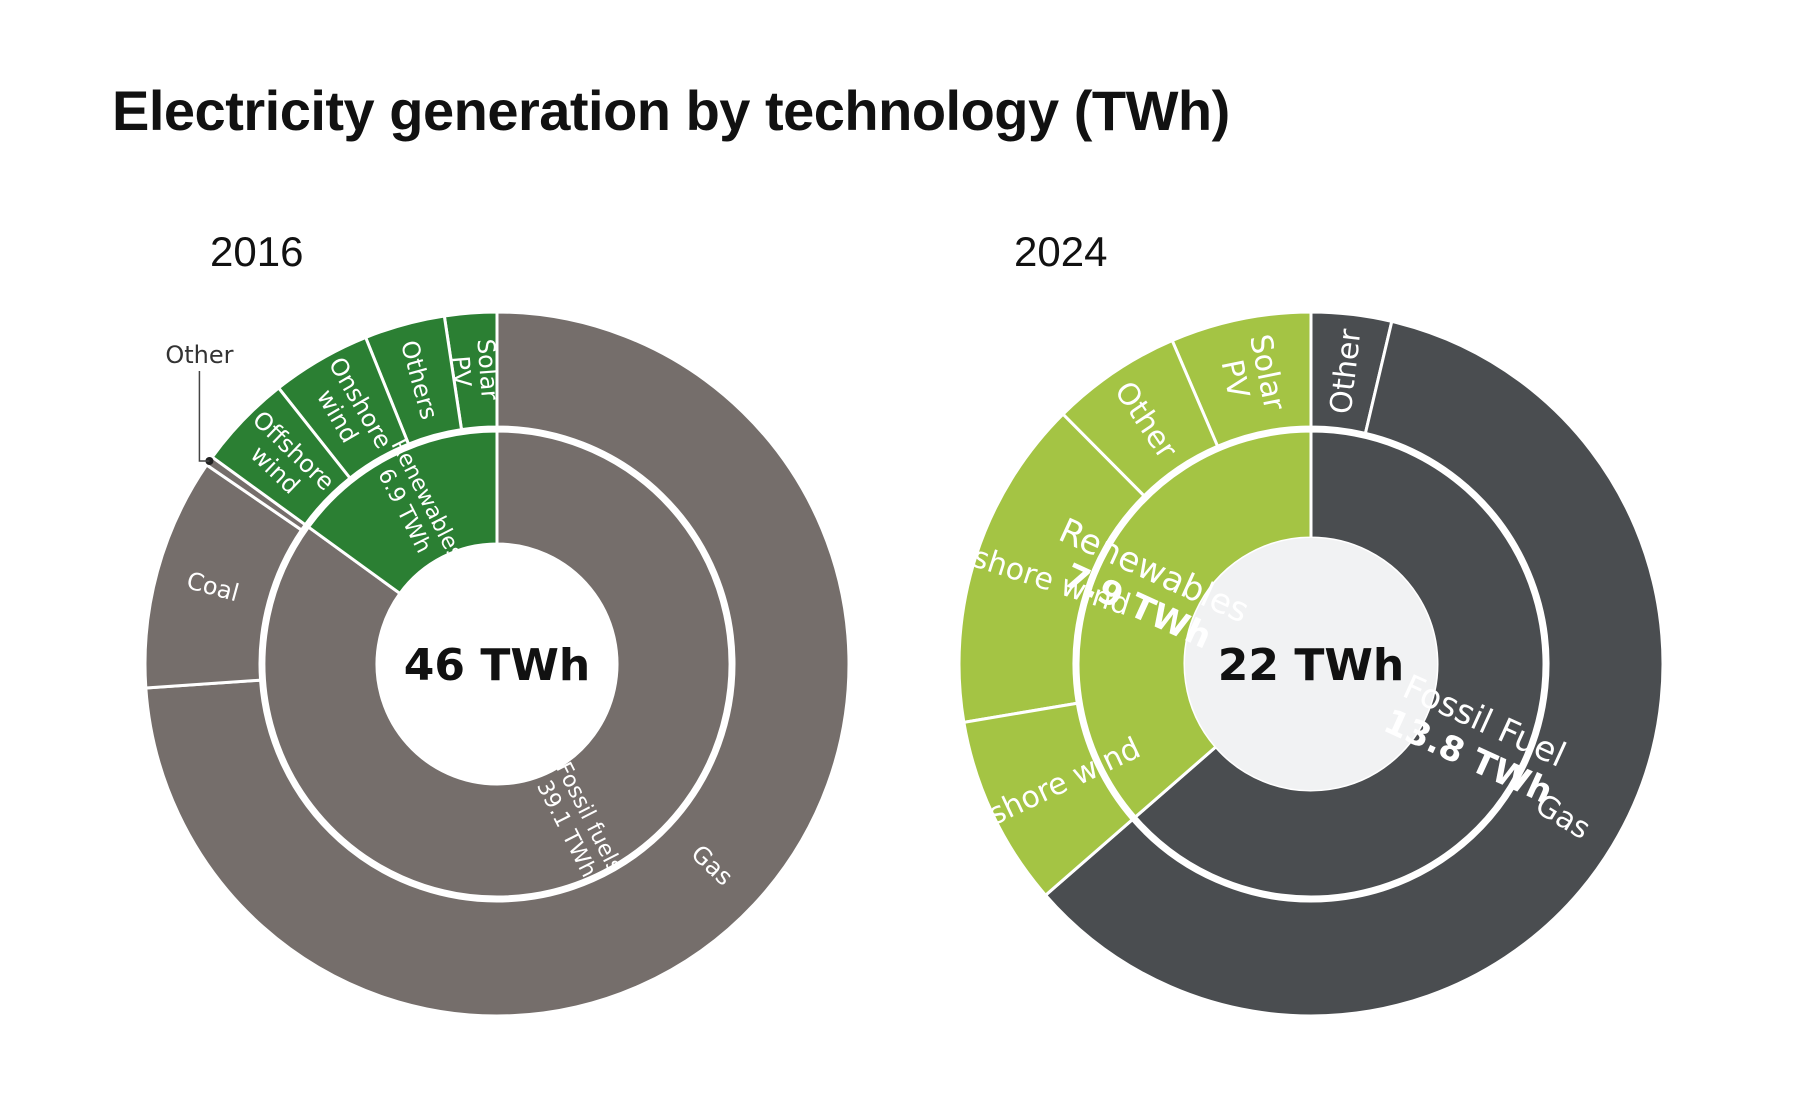 The width and height of the screenshot is (1800, 1100). What do you see at coordinates (1061, 251) in the screenshot?
I see `year-label-2024: 2024` at bounding box center [1061, 251].